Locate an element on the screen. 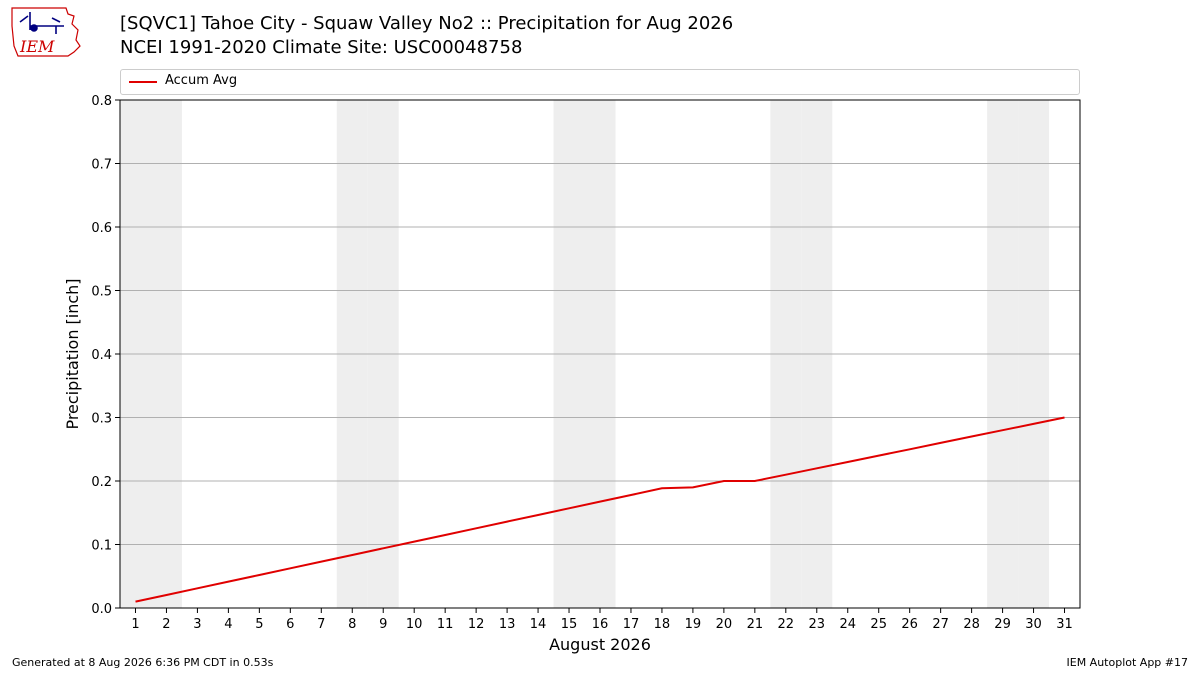  x-tick-label-11: 11 is located at coordinates (445, 624).